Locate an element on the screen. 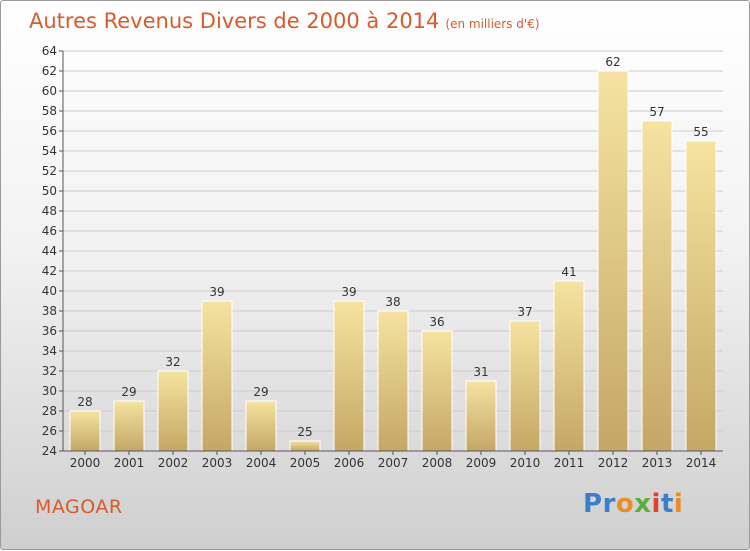 This screenshot has width=750, height=551. y-tick-label: 30 is located at coordinates (49, 391).